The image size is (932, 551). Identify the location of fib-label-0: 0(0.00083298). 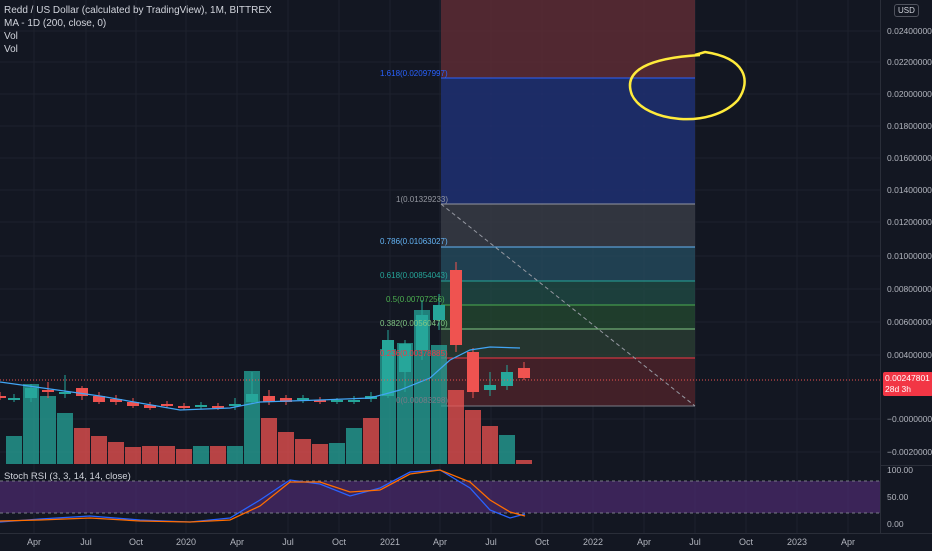
(422, 400).